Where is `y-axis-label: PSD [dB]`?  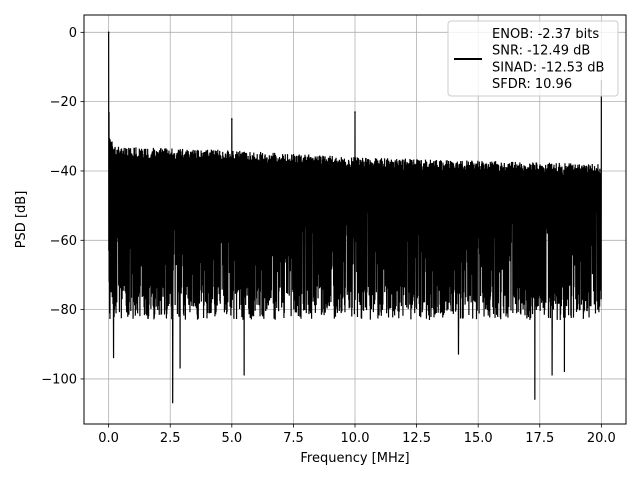 y-axis-label: PSD [dB] is located at coordinates (21, 220).